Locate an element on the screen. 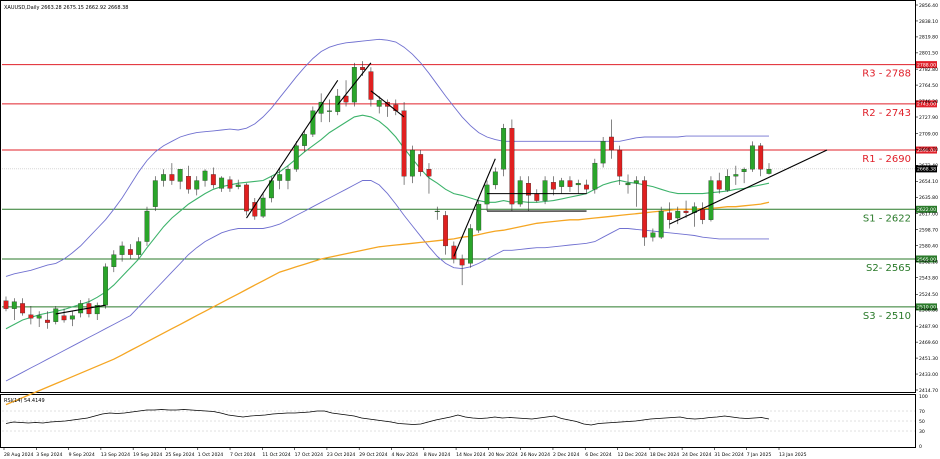 This screenshot has width=940, height=459. date-tick-label: 9 Sep 2024 is located at coordinates (82, 455).